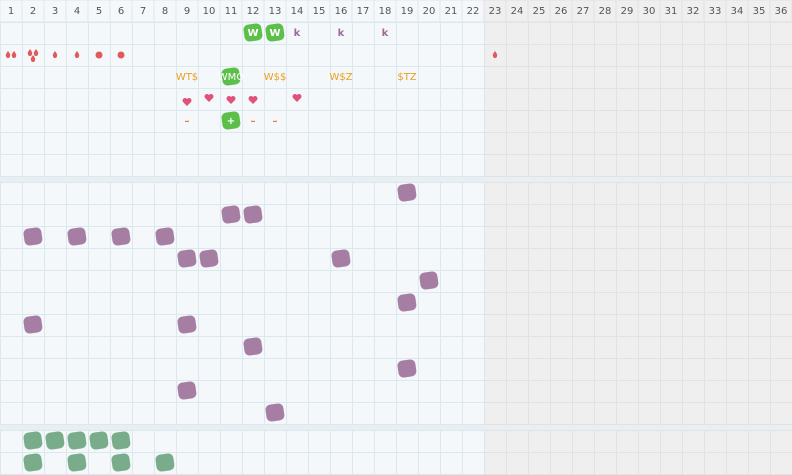 Image resolution: width=792 pixels, height=475 pixels. Describe the element at coordinates (539, 11) in the screenshot. I see `column-number: 25` at that location.